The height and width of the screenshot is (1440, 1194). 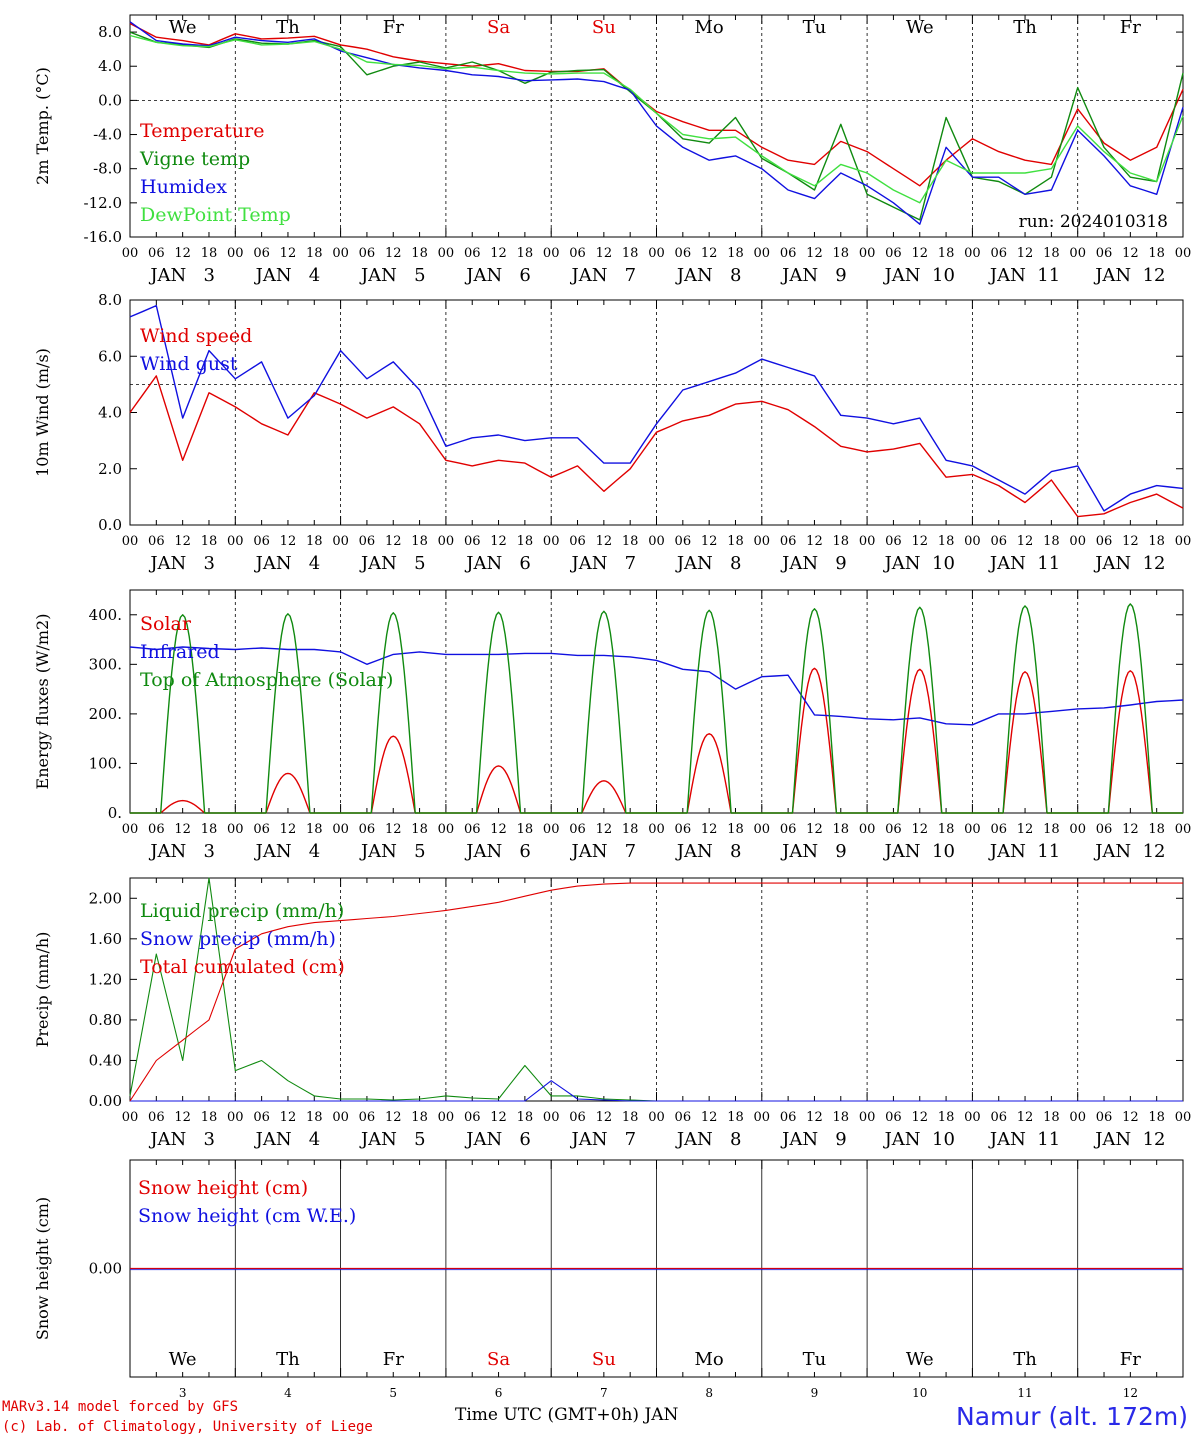 I want to click on legend-label: Snow height (cm W.E.), so click(x=247, y=1216).